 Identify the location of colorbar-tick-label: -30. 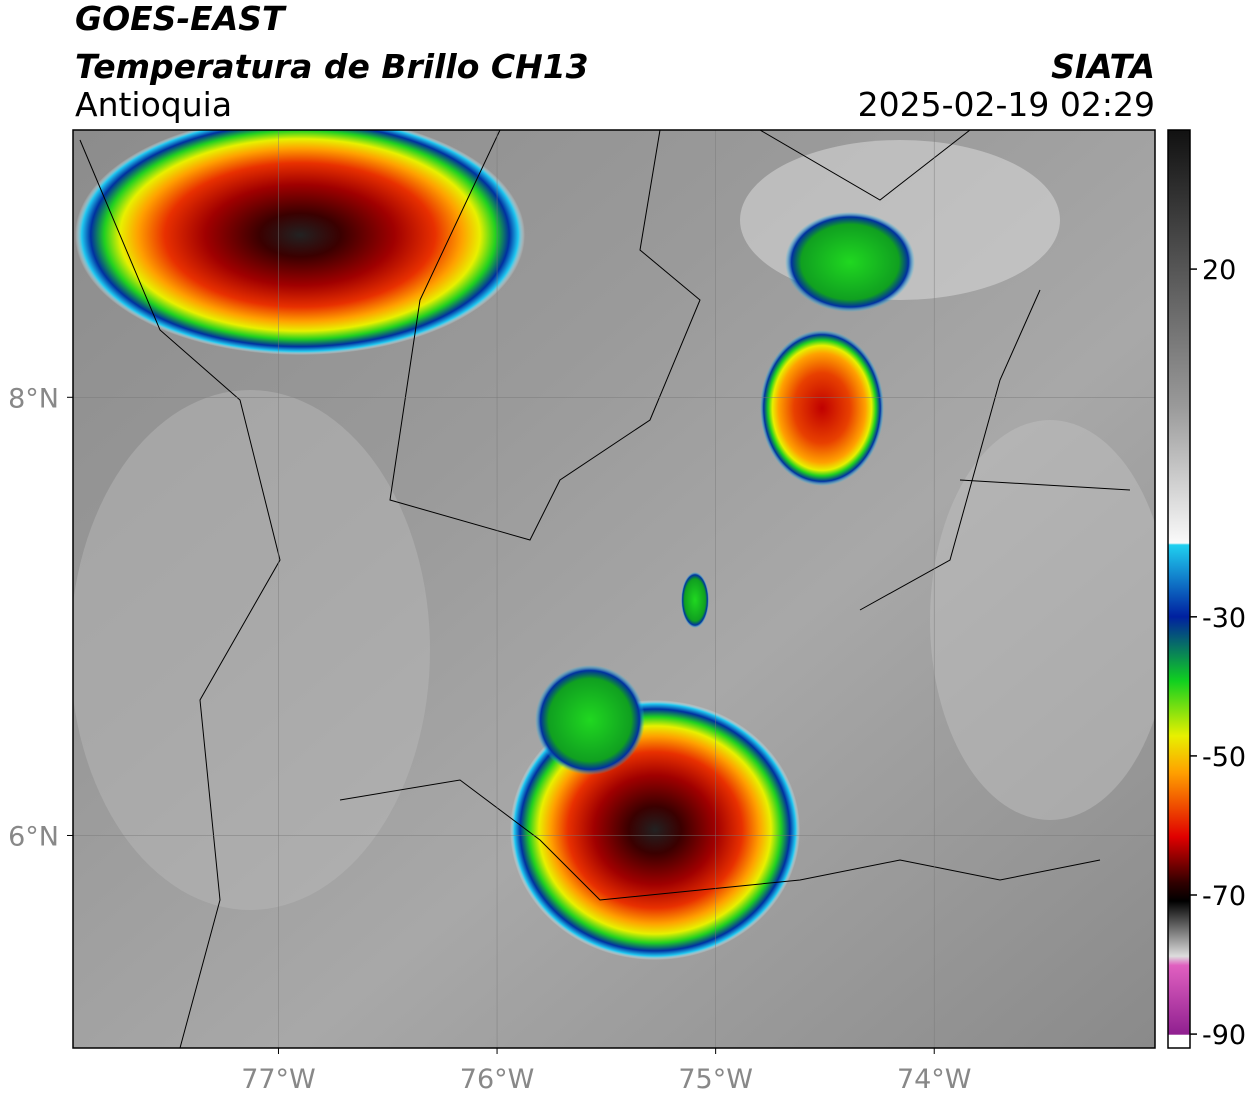
(1224, 618).